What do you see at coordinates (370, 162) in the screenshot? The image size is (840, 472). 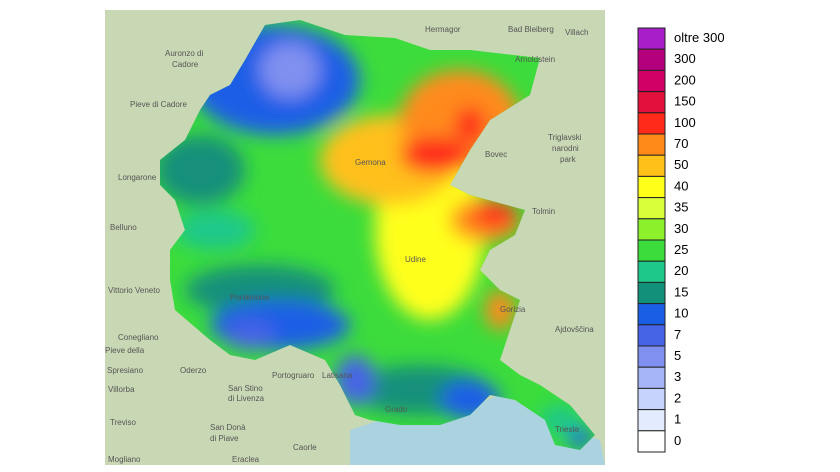 I see `place-label: Gemona` at bounding box center [370, 162].